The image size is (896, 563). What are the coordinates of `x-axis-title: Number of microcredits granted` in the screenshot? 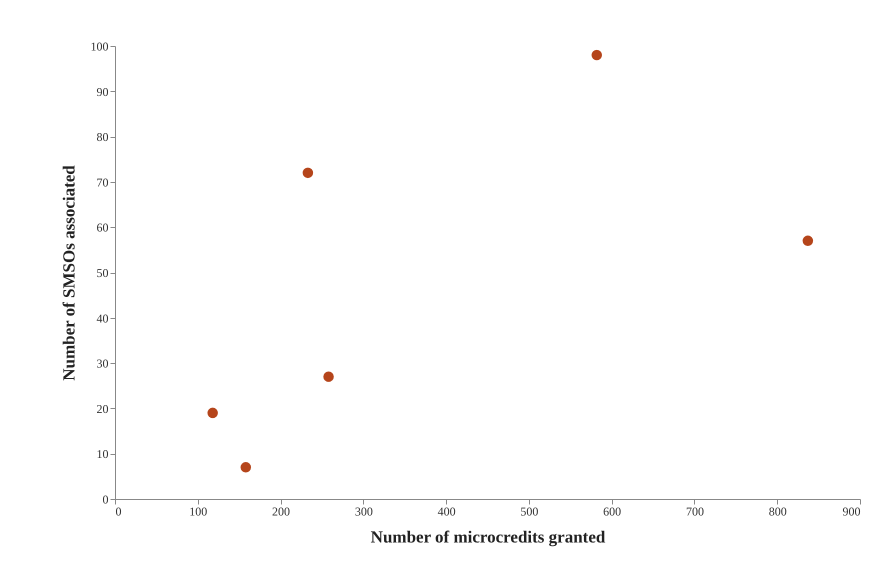 It's located at (488, 537).